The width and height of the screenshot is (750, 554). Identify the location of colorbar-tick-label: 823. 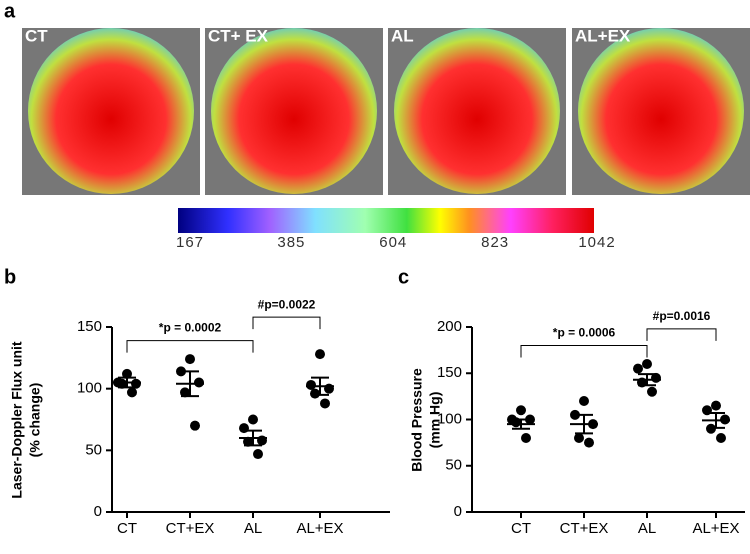
(495, 242).